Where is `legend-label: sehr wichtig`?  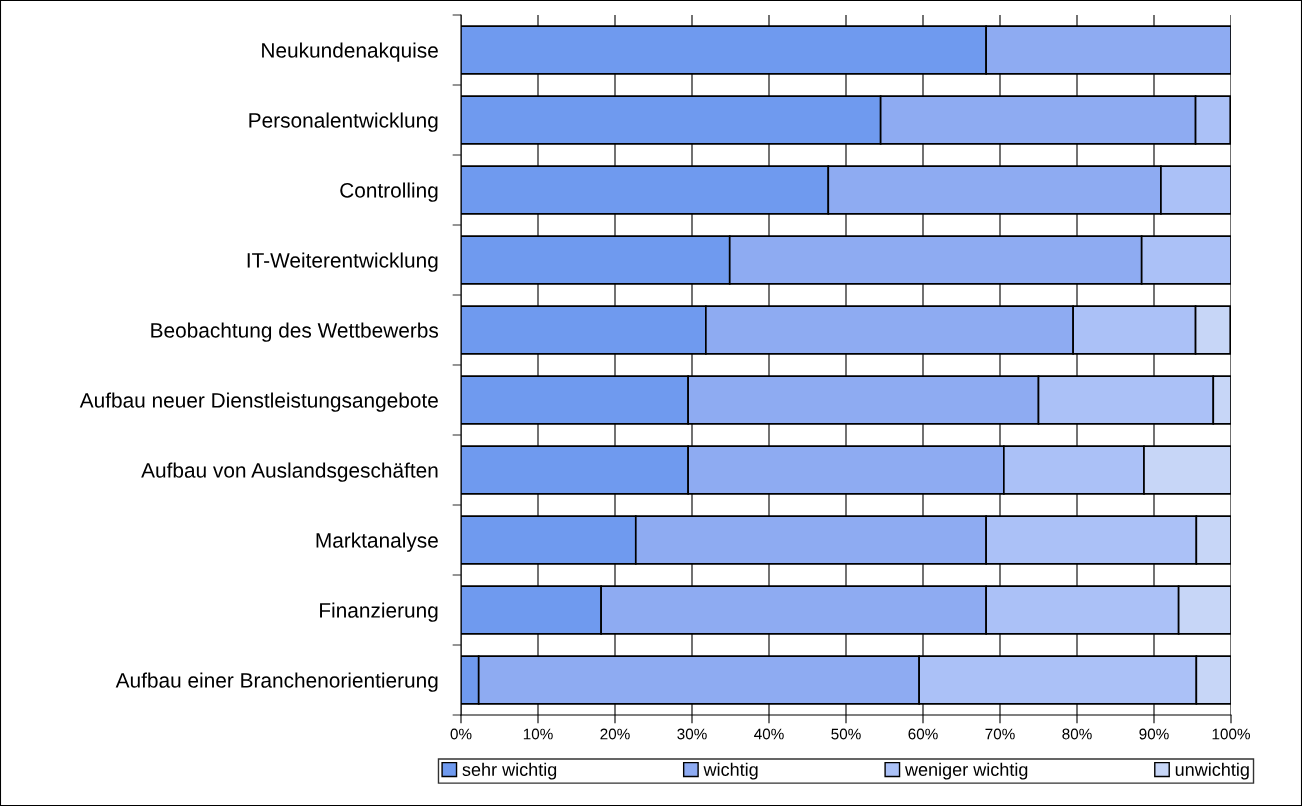 legend-label: sehr wichtig is located at coordinates (509, 771).